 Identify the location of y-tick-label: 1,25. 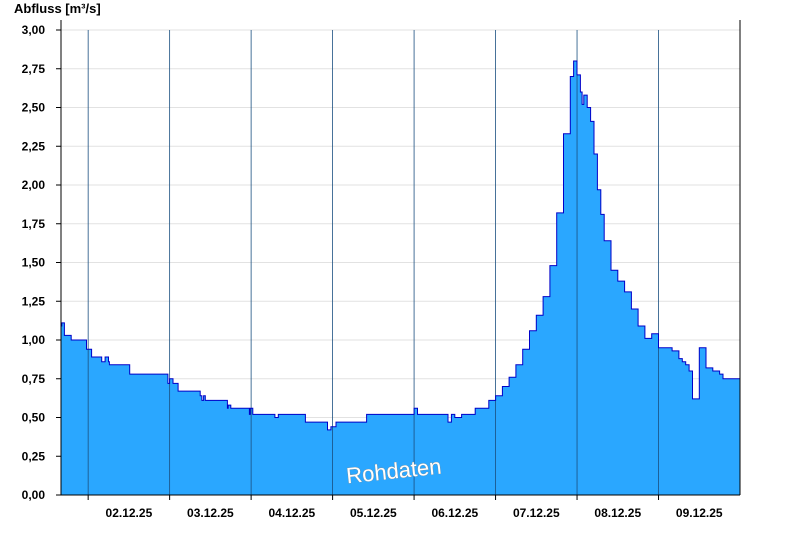
(34, 301).